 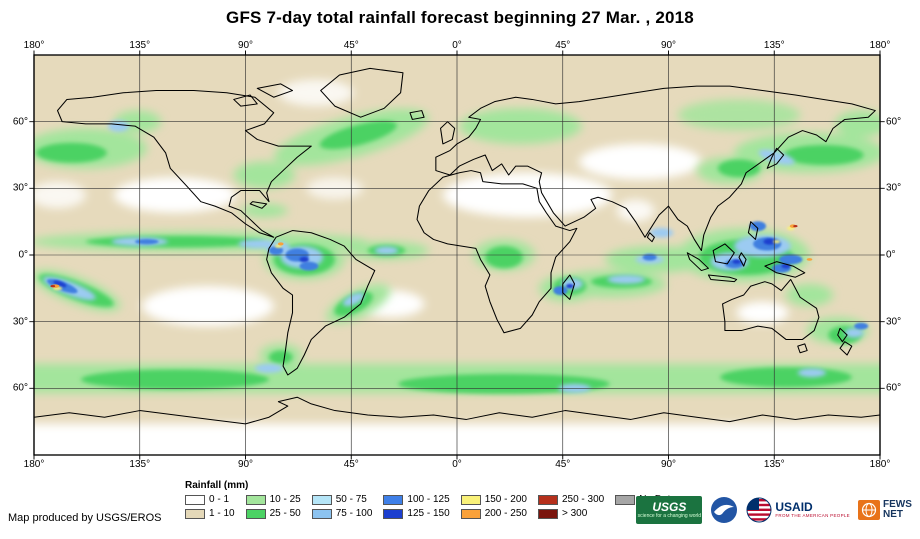 What do you see at coordinates (574, 513) in the screenshot?
I see `legend-label: > 300` at bounding box center [574, 513].